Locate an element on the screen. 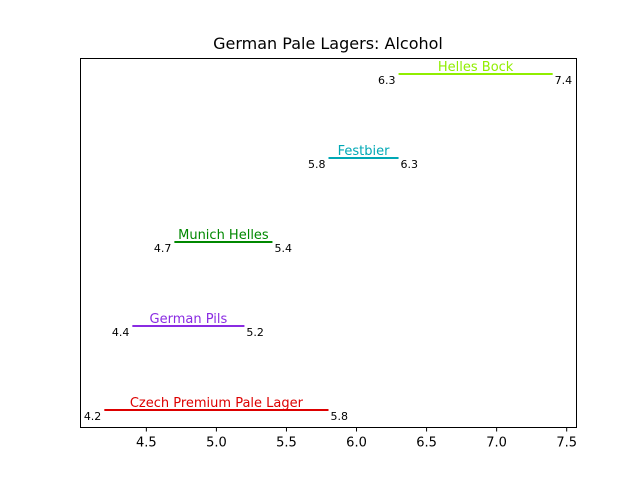  min-value-label: 4.2 is located at coordinates (93, 416).